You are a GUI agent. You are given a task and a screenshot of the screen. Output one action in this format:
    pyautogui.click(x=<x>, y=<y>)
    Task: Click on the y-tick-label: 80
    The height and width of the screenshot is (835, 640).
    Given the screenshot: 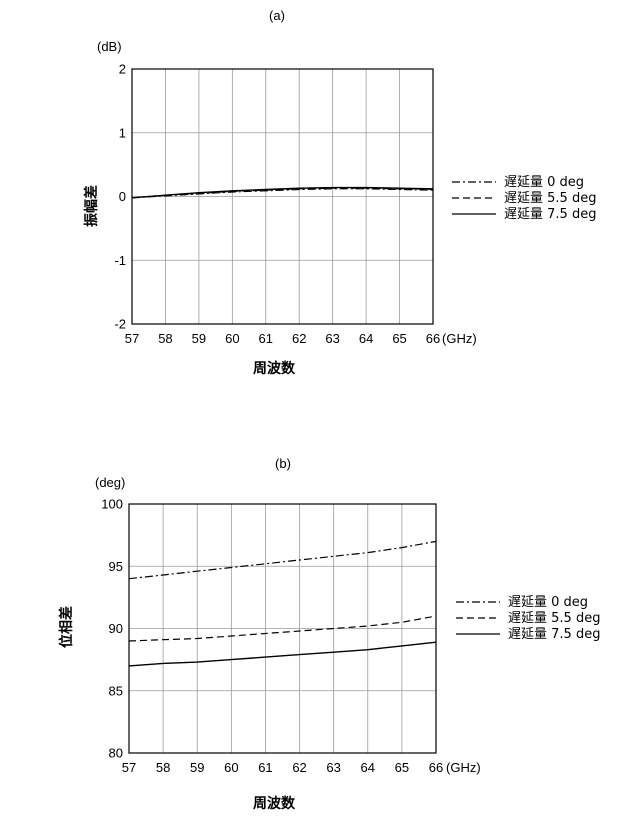 What is the action you would take?
    pyautogui.click(x=116, y=753)
    